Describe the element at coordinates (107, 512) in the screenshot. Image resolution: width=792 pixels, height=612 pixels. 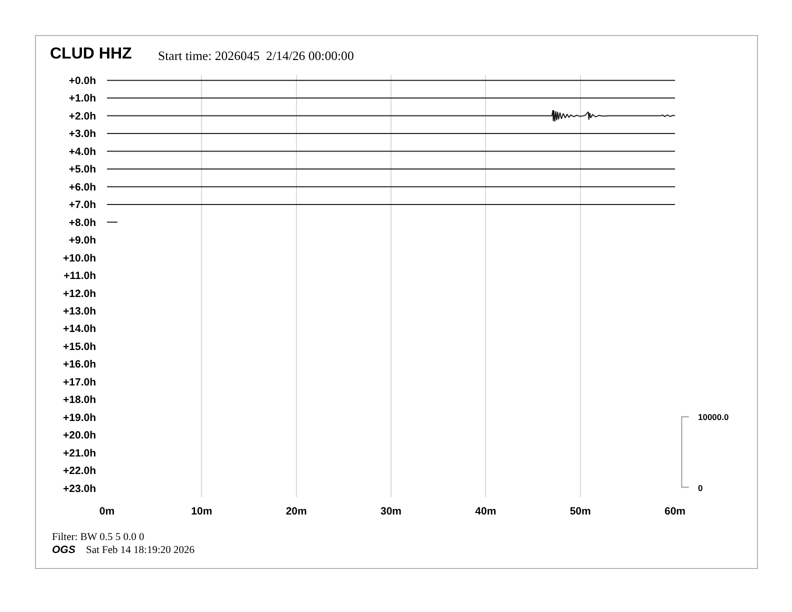
I see `x-tick-label: 0m` at that location.